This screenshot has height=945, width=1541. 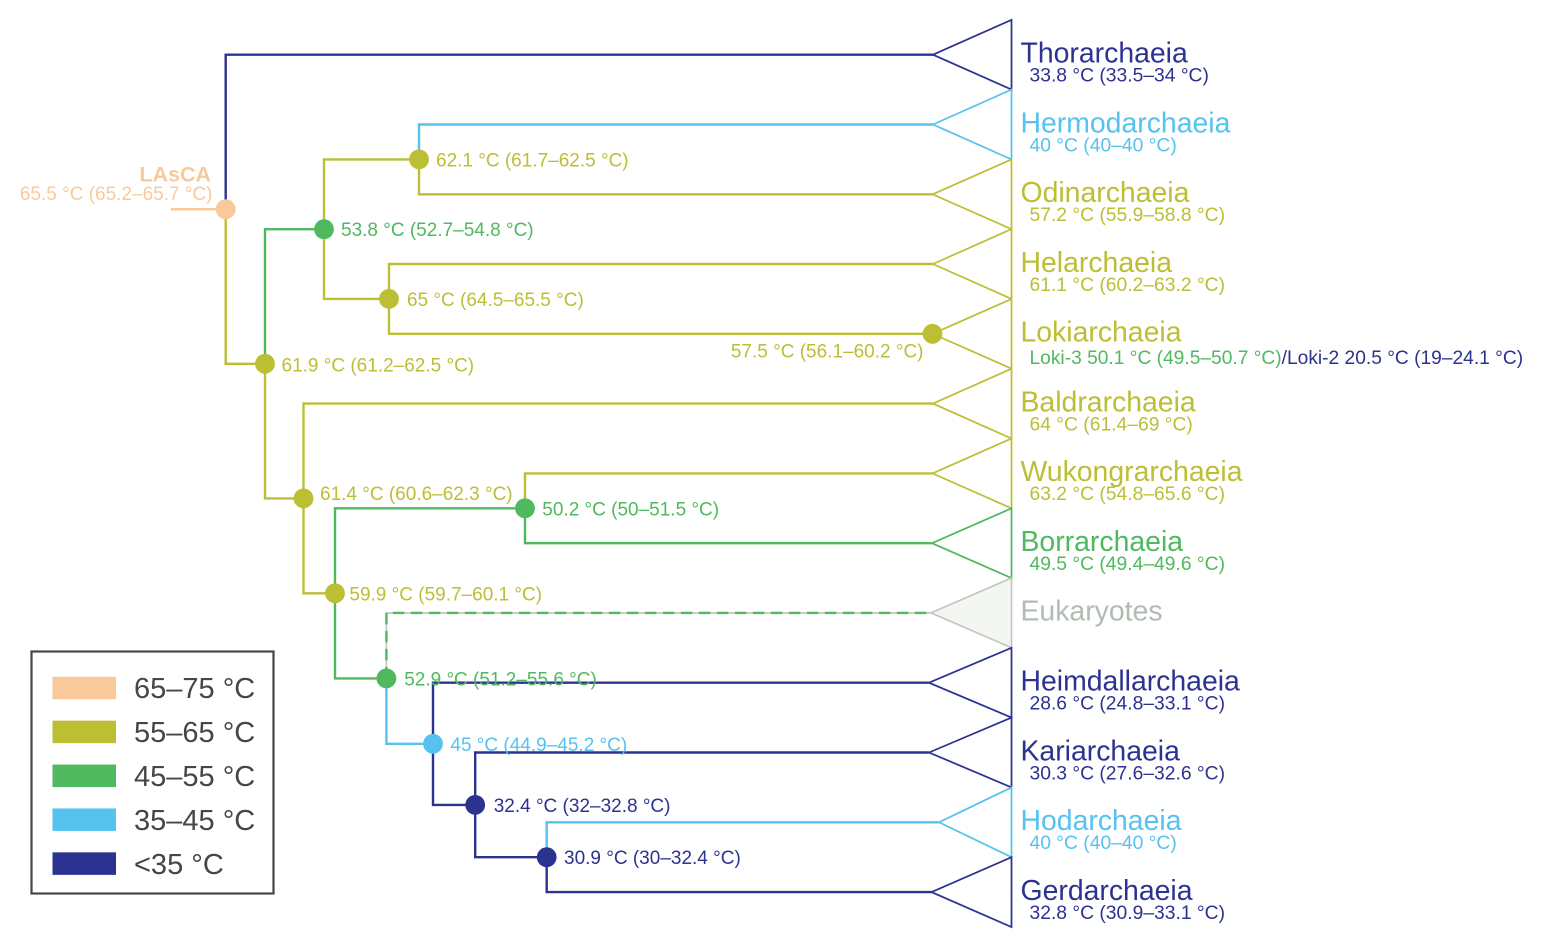 I want to click on svg-text: 45 °C (44.9–45.2 °C), so click(x=538, y=745).